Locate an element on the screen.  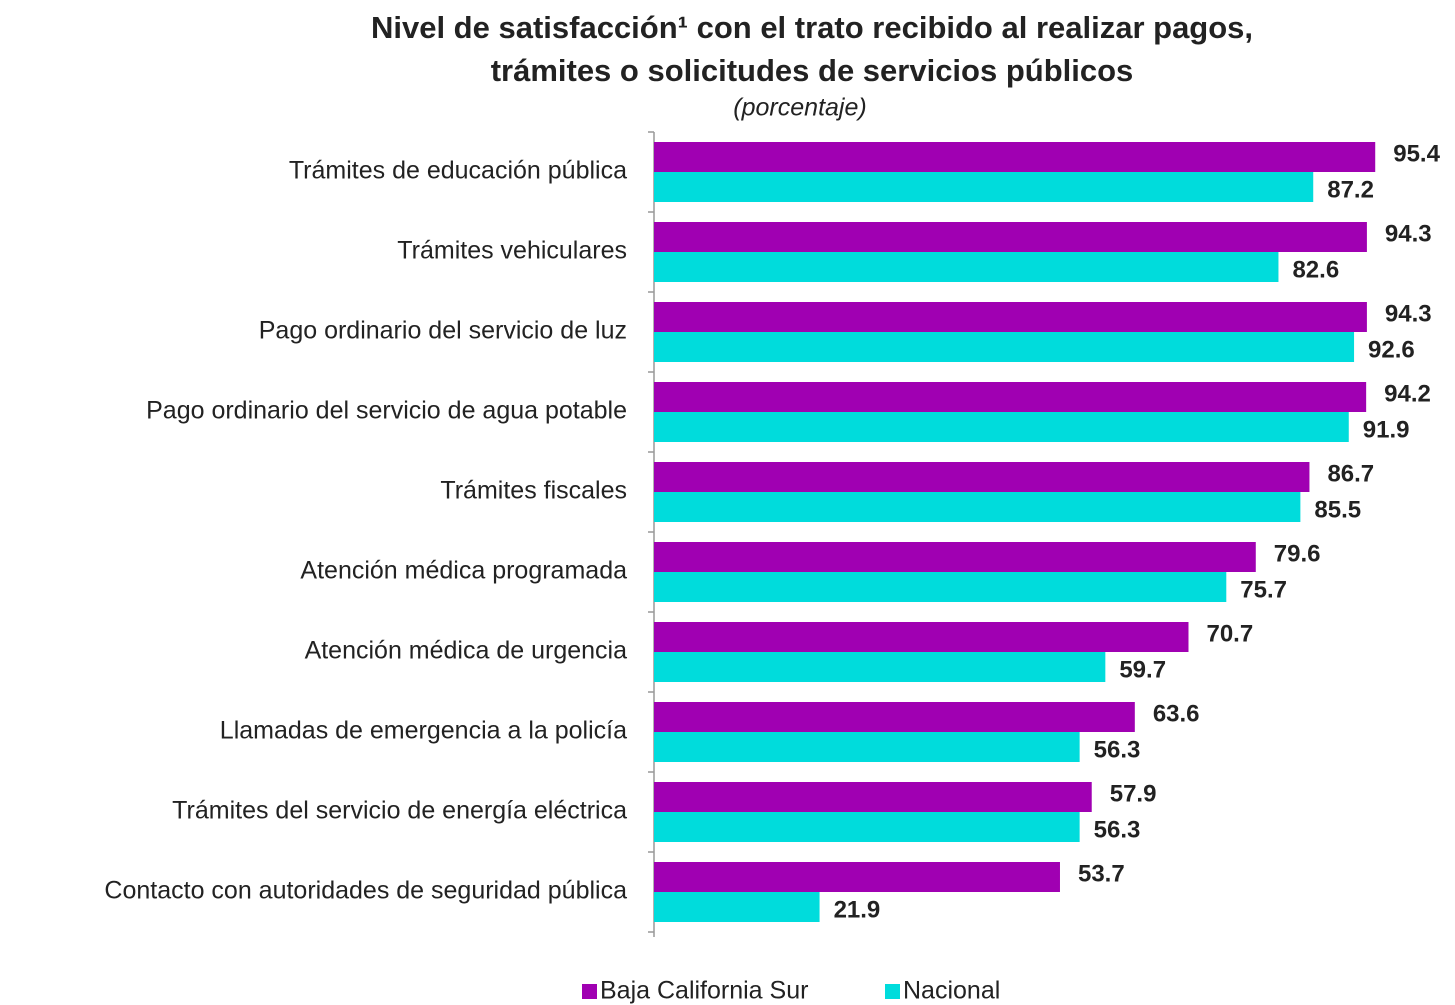
data-label: 75.7 is located at coordinates (1263, 589).